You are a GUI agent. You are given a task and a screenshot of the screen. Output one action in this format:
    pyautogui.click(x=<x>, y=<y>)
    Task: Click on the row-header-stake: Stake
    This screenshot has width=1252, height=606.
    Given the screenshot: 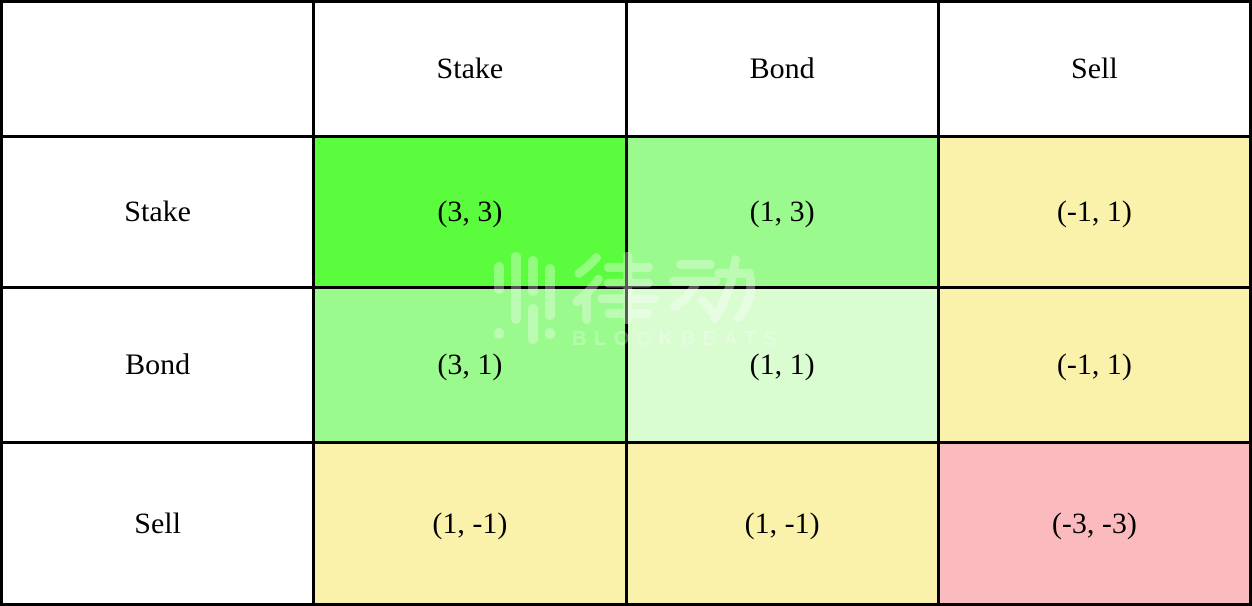 What is the action you would take?
    pyautogui.click(x=158, y=212)
    